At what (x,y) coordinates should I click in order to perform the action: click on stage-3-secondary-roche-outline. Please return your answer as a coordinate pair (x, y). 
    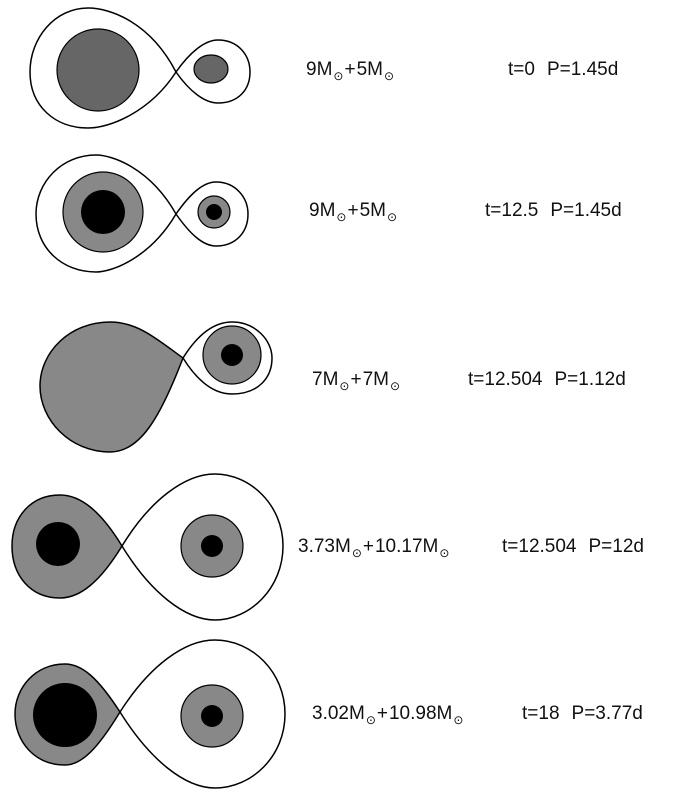
    Looking at the image, I should click on (227, 358).